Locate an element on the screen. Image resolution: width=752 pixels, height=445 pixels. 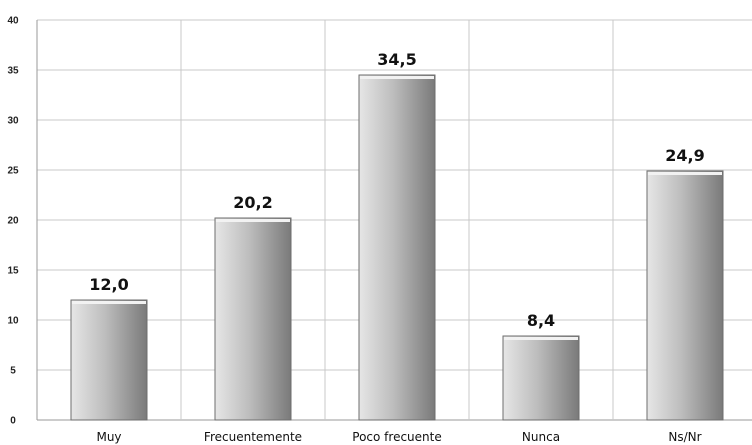
y-tick-label: 30 is located at coordinates (13, 121).